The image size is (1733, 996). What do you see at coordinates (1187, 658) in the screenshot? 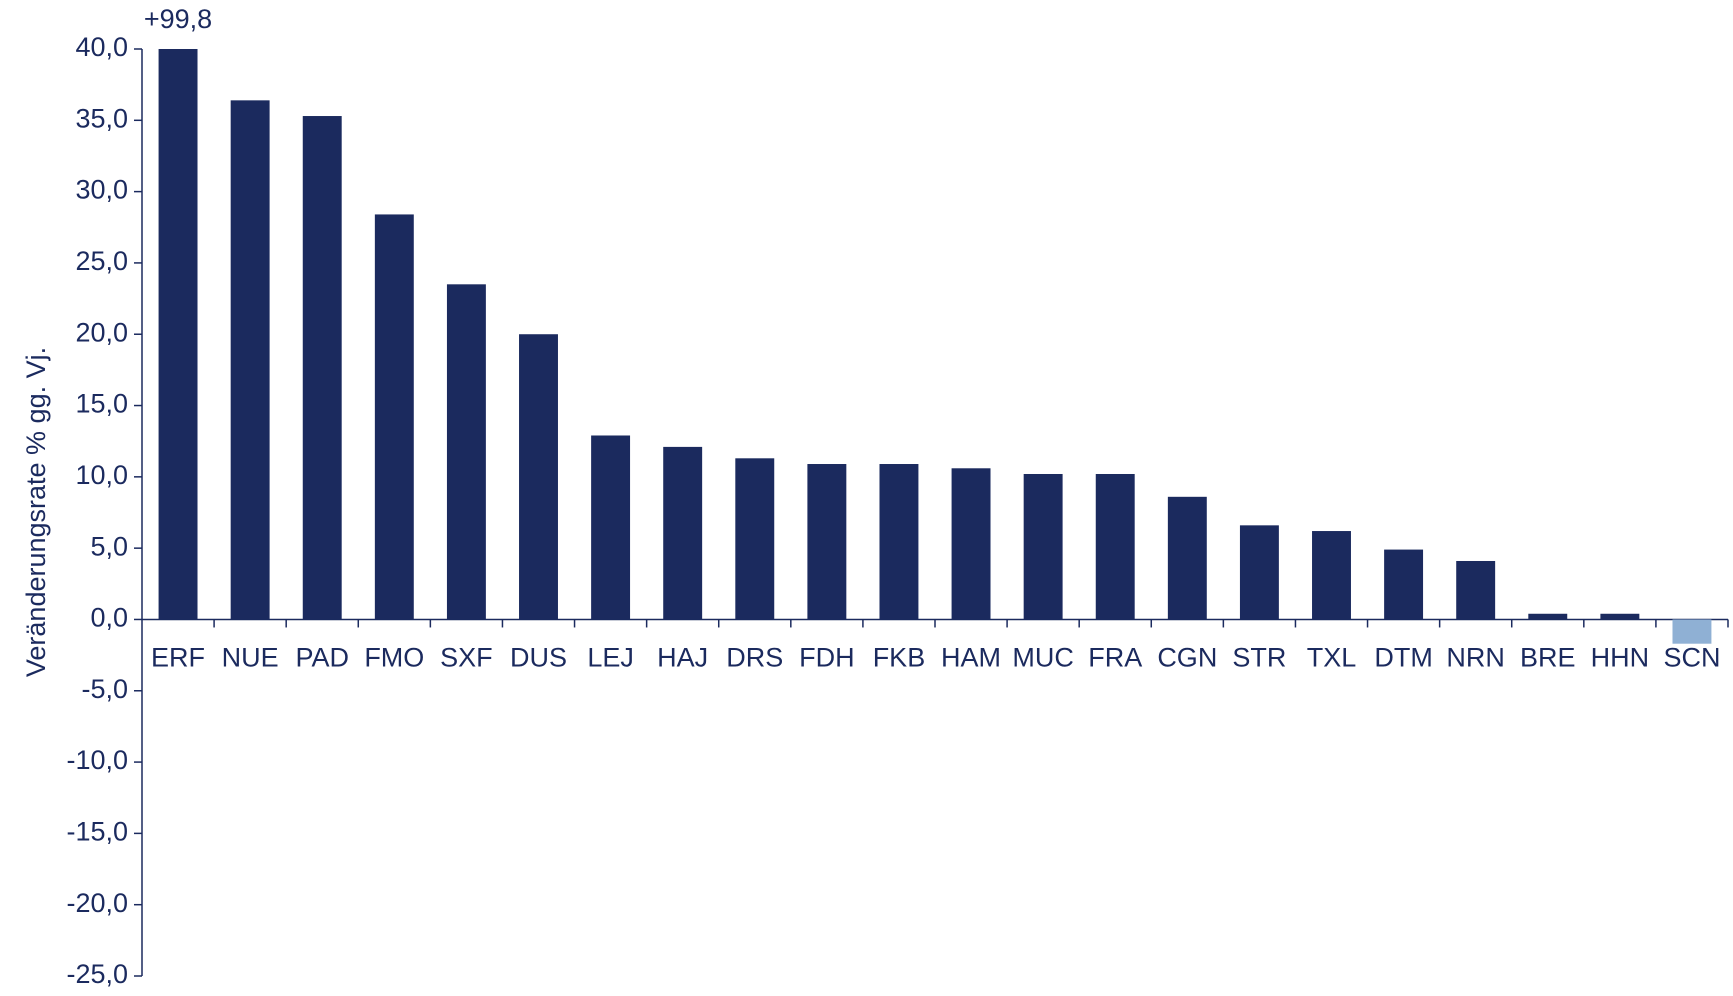
I see `x-tick-label: CGN` at bounding box center [1187, 658].